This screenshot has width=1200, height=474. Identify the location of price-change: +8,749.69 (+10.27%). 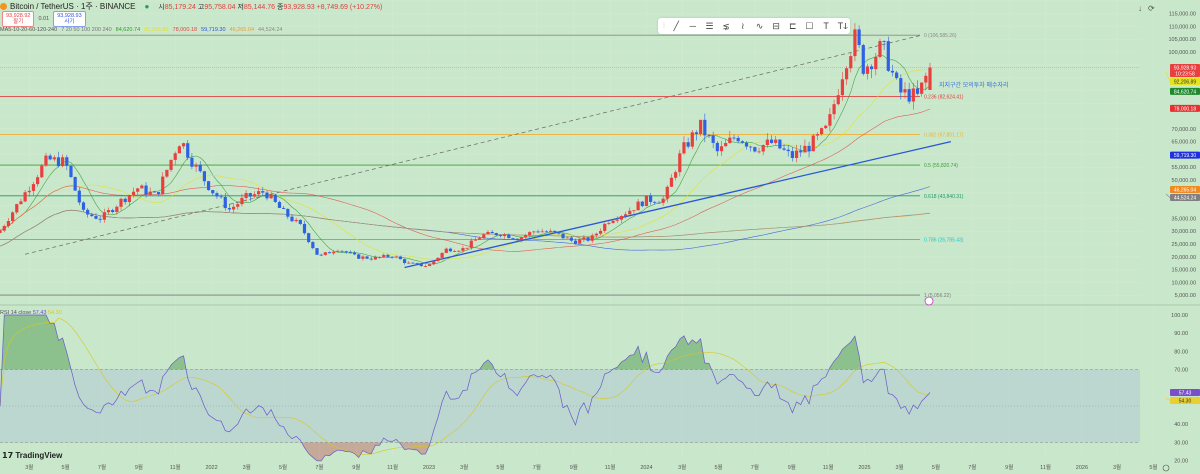
(349, 7).